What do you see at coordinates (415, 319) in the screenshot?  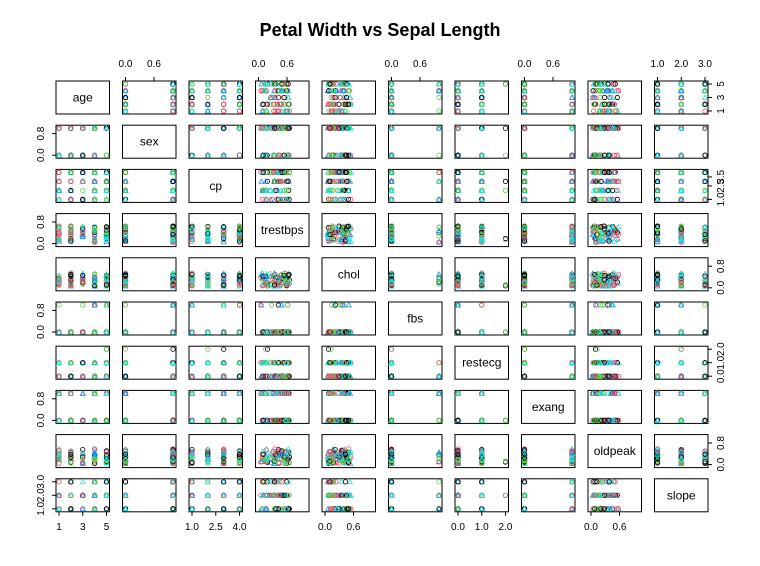 I see `variable-label: fbs` at bounding box center [415, 319].